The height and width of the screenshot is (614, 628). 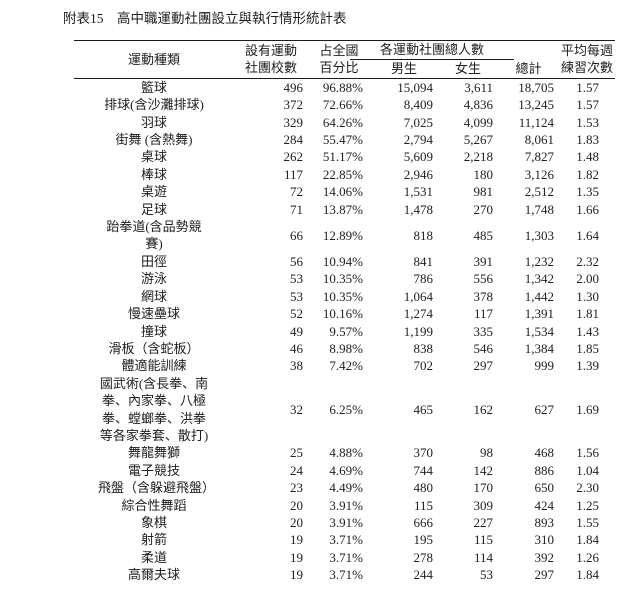 What do you see at coordinates (293, 140) in the screenshot?
I see `schools-count-cell: 284` at bounding box center [293, 140].